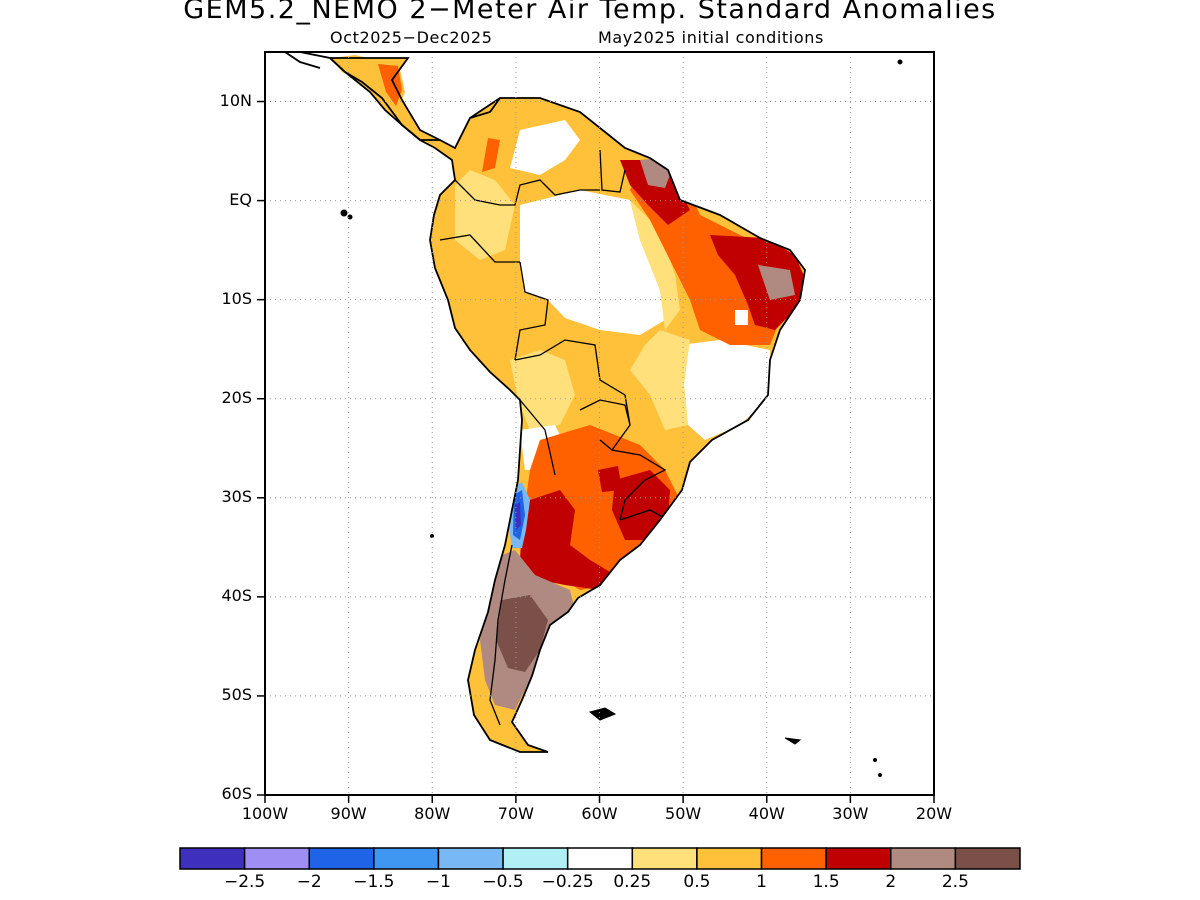 This screenshot has height=900, width=1200. I want to click on border-guyana, so click(612, 171).